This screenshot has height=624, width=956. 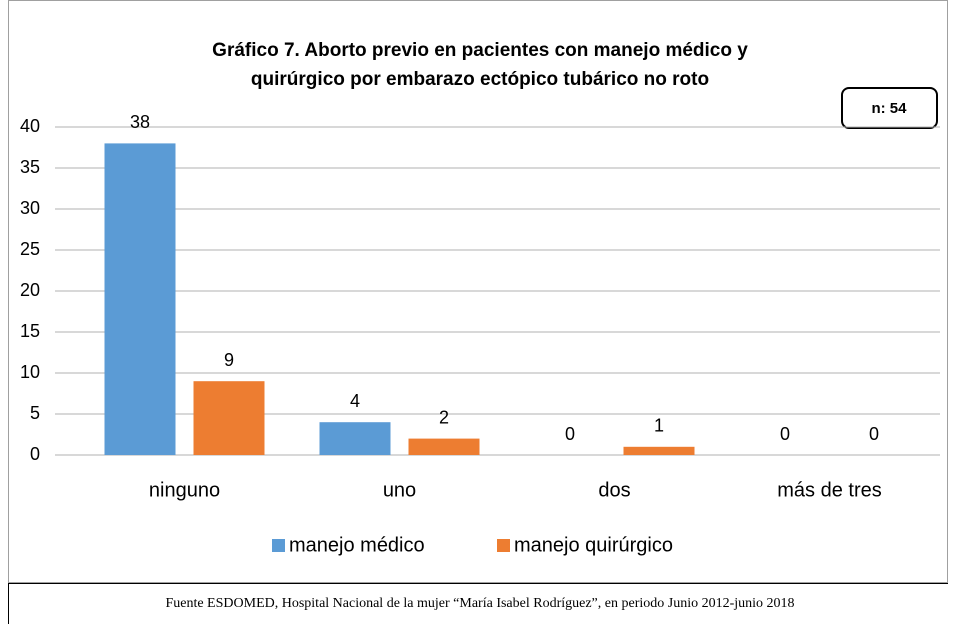 What do you see at coordinates (659, 426) in the screenshot?
I see `data-label: 1` at bounding box center [659, 426].